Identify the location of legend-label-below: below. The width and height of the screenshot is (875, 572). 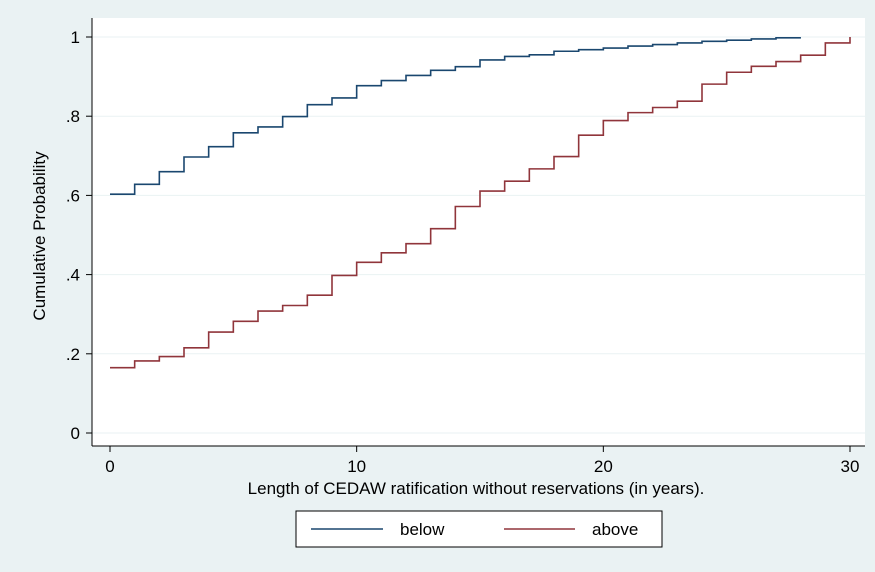
(422, 529).